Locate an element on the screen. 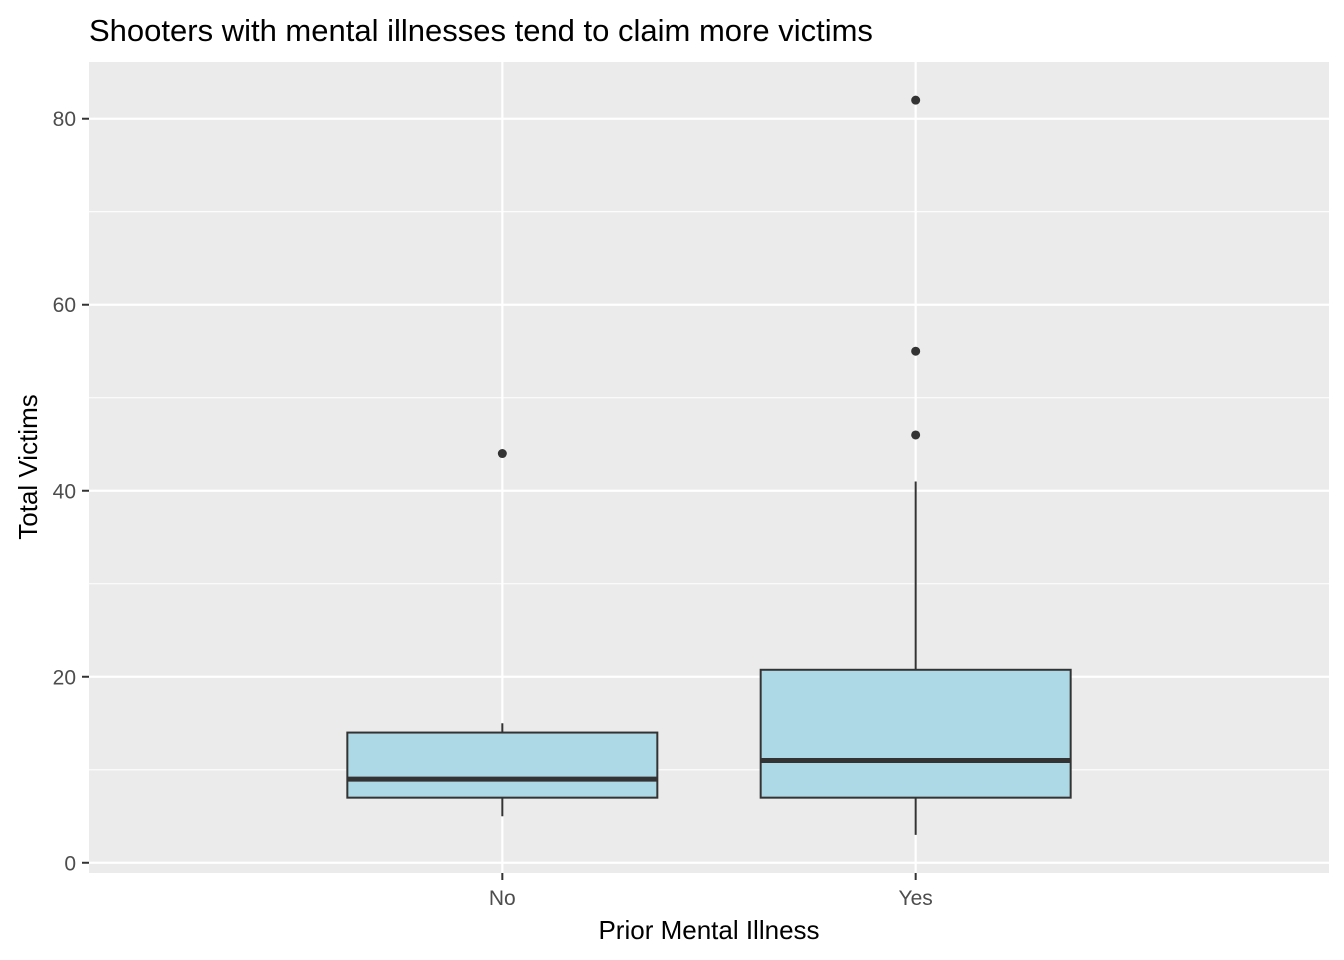 The height and width of the screenshot is (960, 1344). y-axis-title: Total Victims is located at coordinates (28, 466).